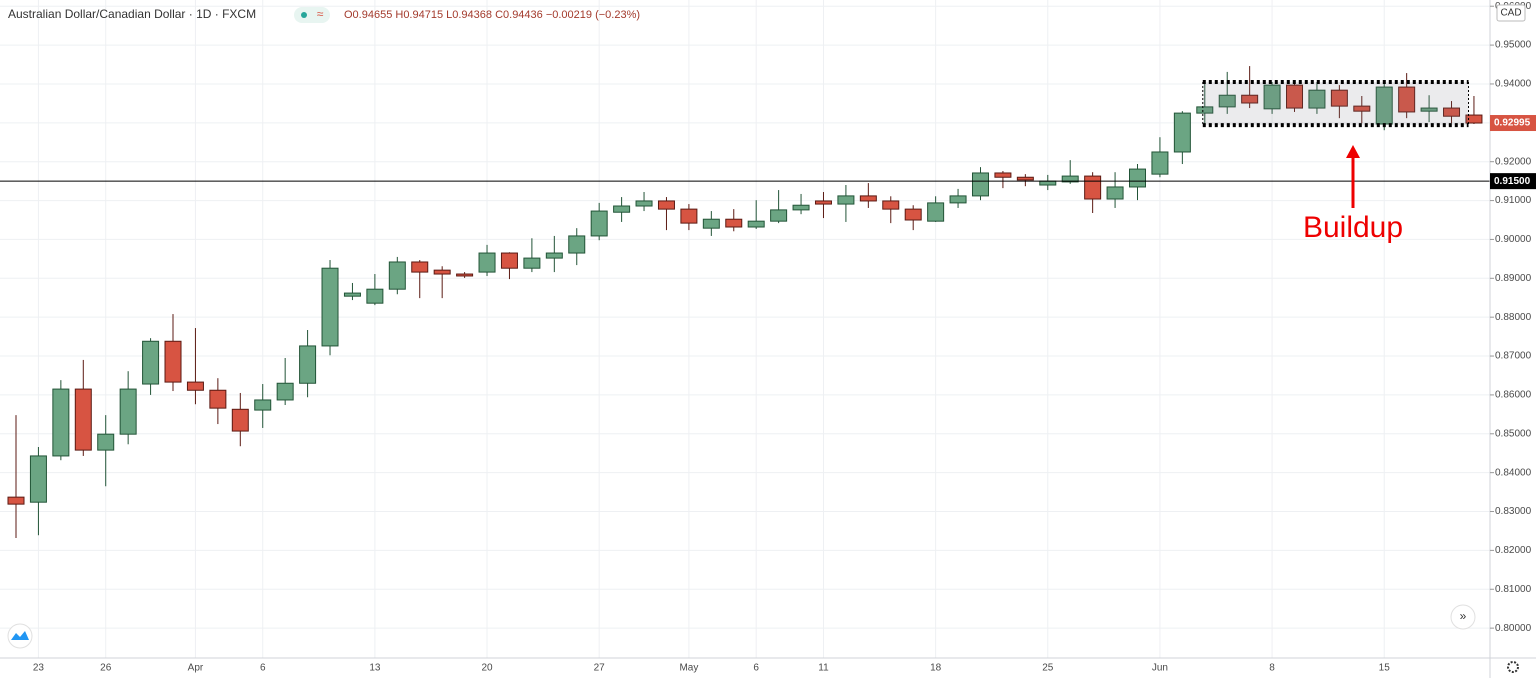 Image resolution: width=1536 pixels, height=678 pixels. Describe the element at coordinates (600, 668) in the screenshot. I see `x-tick-label: 27` at that location.